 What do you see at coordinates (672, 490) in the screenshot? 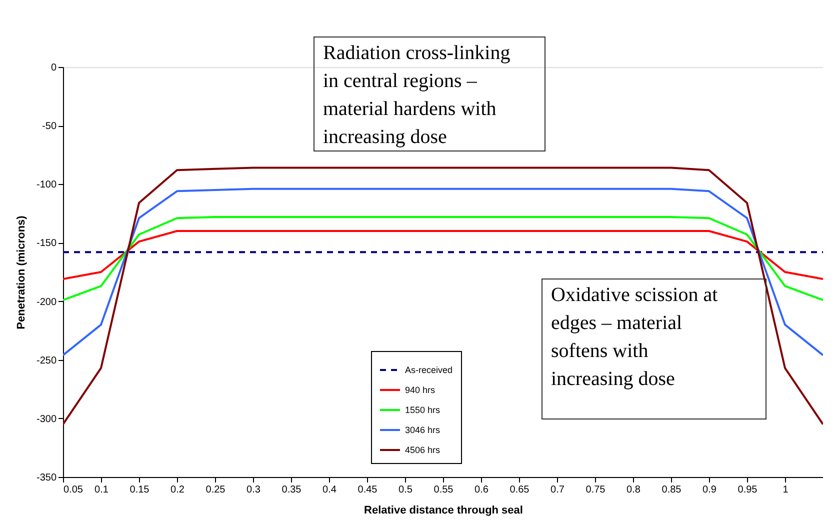
I see `x-tick-label: 0.85` at bounding box center [672, 490].